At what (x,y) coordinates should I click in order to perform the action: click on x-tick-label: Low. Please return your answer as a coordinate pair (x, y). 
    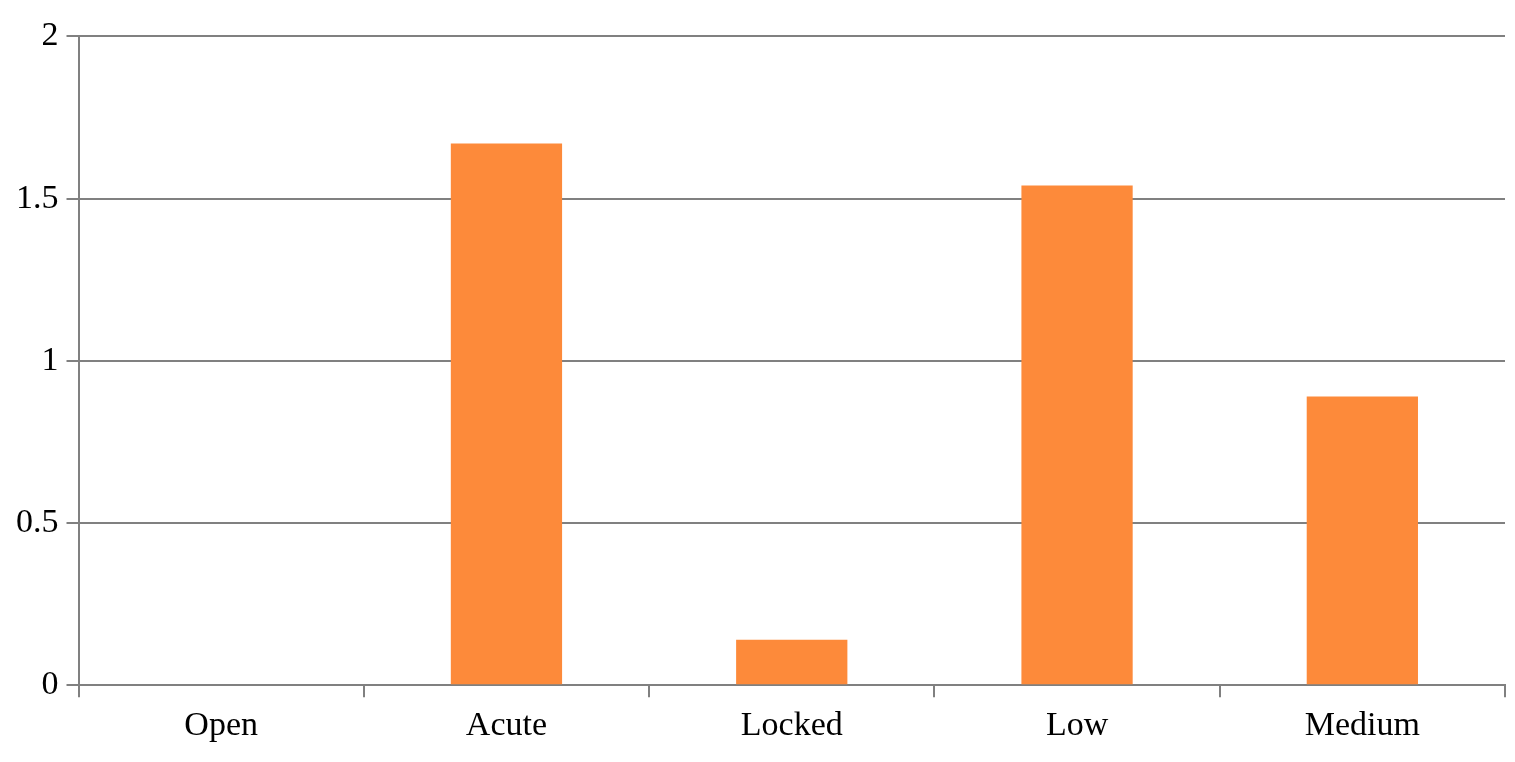
    Looking at the image, I should click on (1077, 723).